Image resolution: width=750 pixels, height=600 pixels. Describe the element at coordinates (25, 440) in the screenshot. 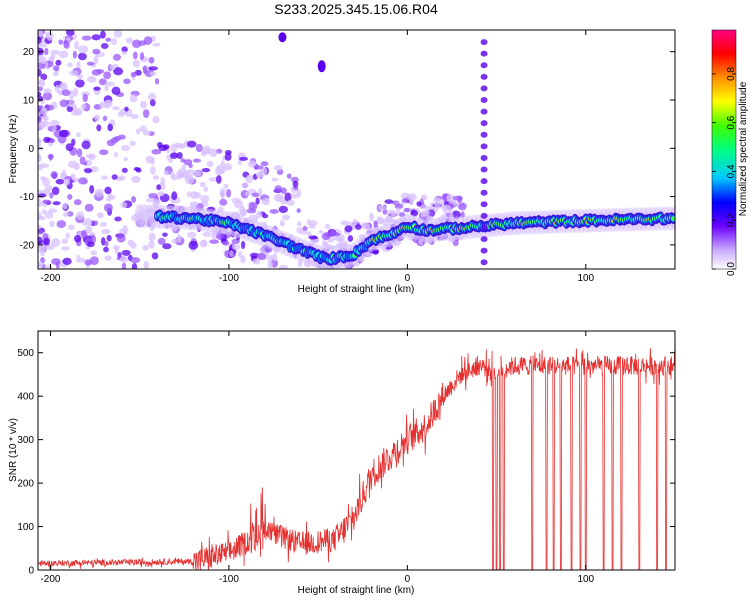

I see `snr-ytick-label: 300` at that location.